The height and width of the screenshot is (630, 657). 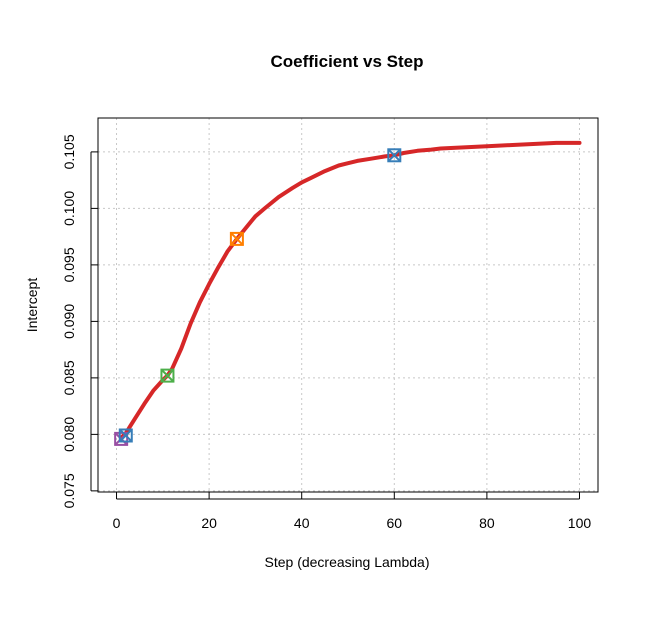 What do you see at coordinates (69, 321) in the screenshot?
I see `y-tick-label: 0.090` at bounding box center [69, 321].